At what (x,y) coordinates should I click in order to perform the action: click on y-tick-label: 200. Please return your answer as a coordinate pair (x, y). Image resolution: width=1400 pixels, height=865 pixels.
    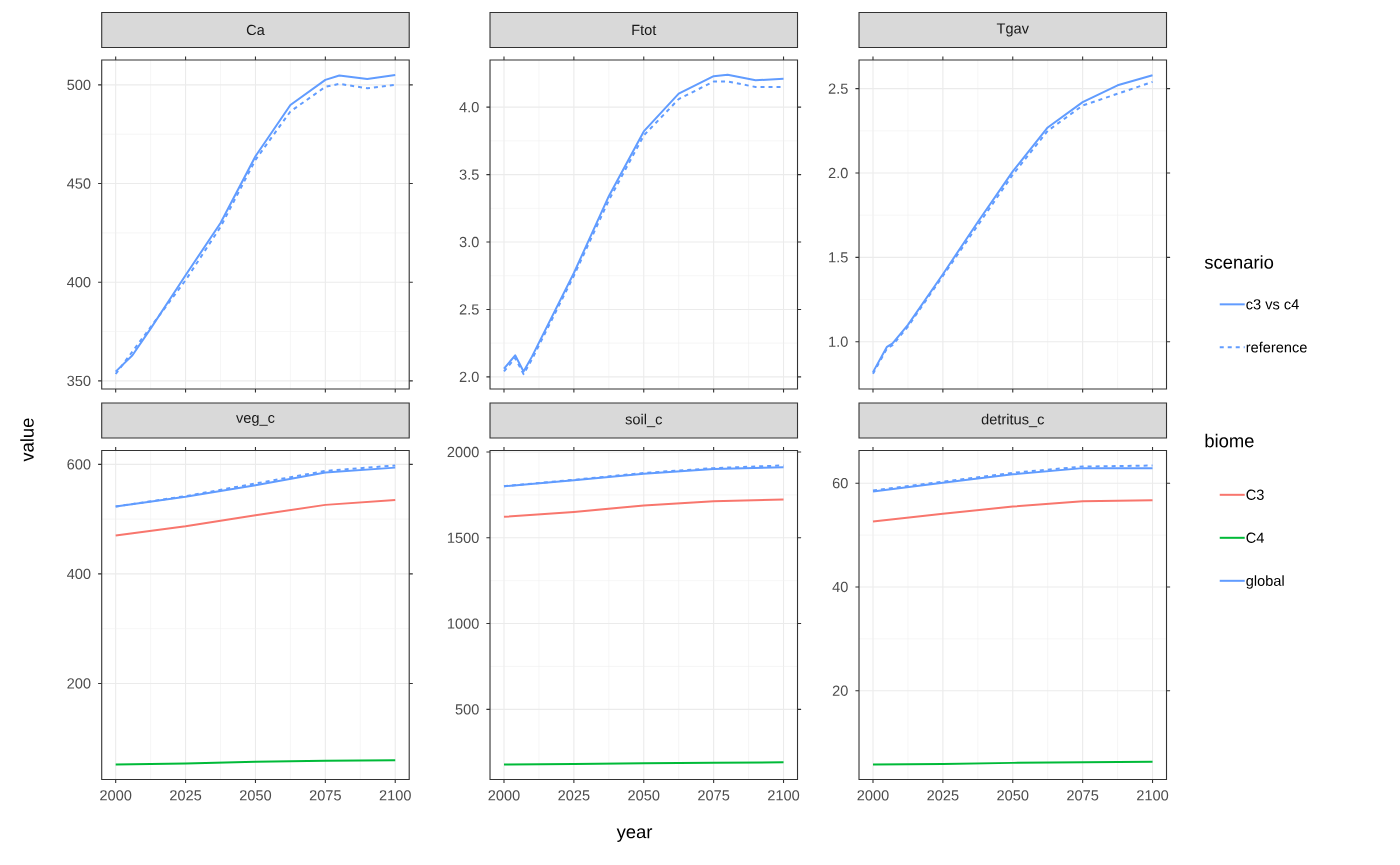
    Looking at the image, I should click on (79, 683).